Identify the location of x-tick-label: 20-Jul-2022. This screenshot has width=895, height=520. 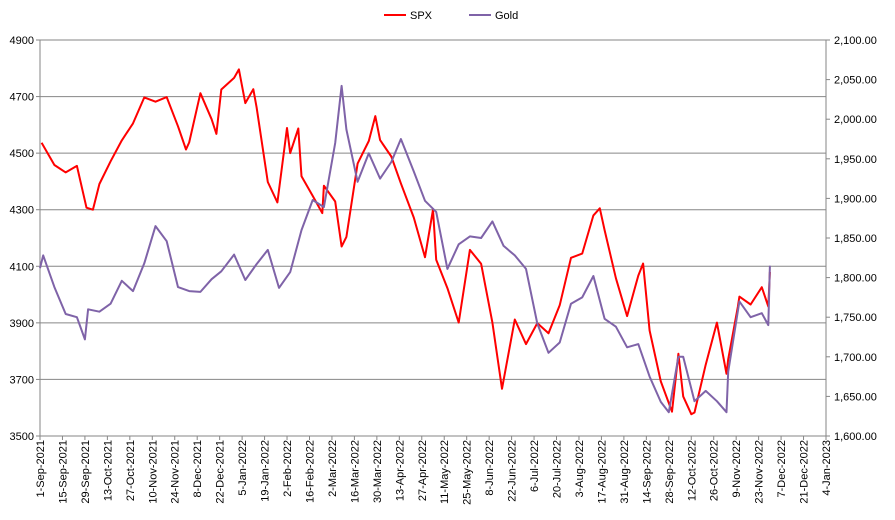
(558, 469).